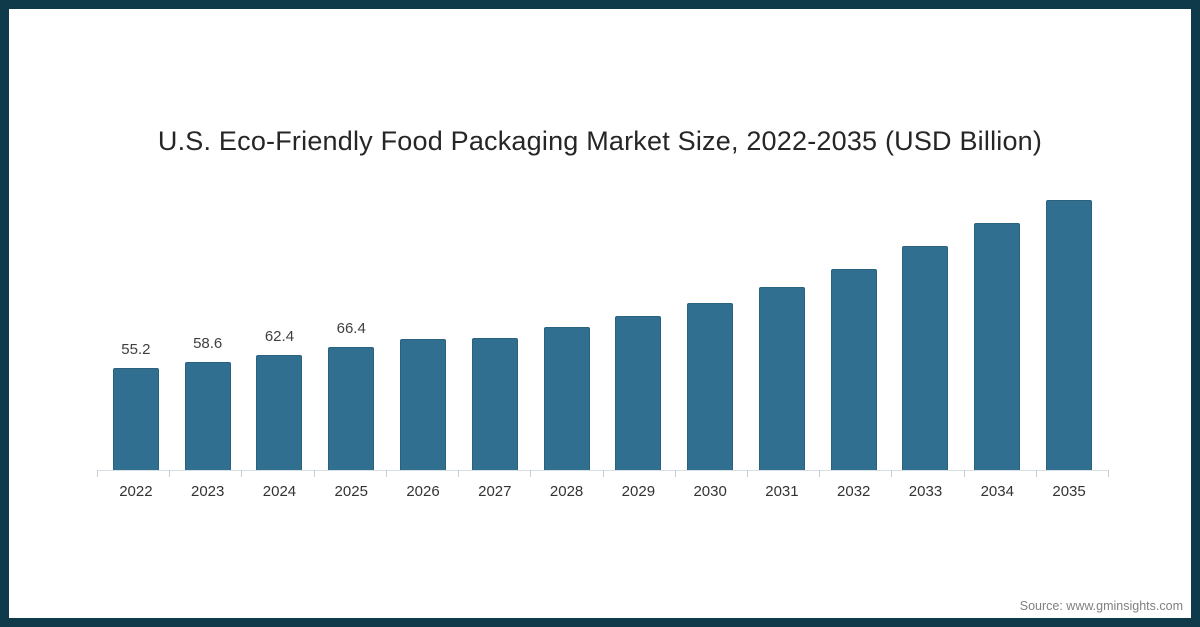  Describe the element at coordinates (494, 404) in the screenshot. I see `bar-2027` at that location.